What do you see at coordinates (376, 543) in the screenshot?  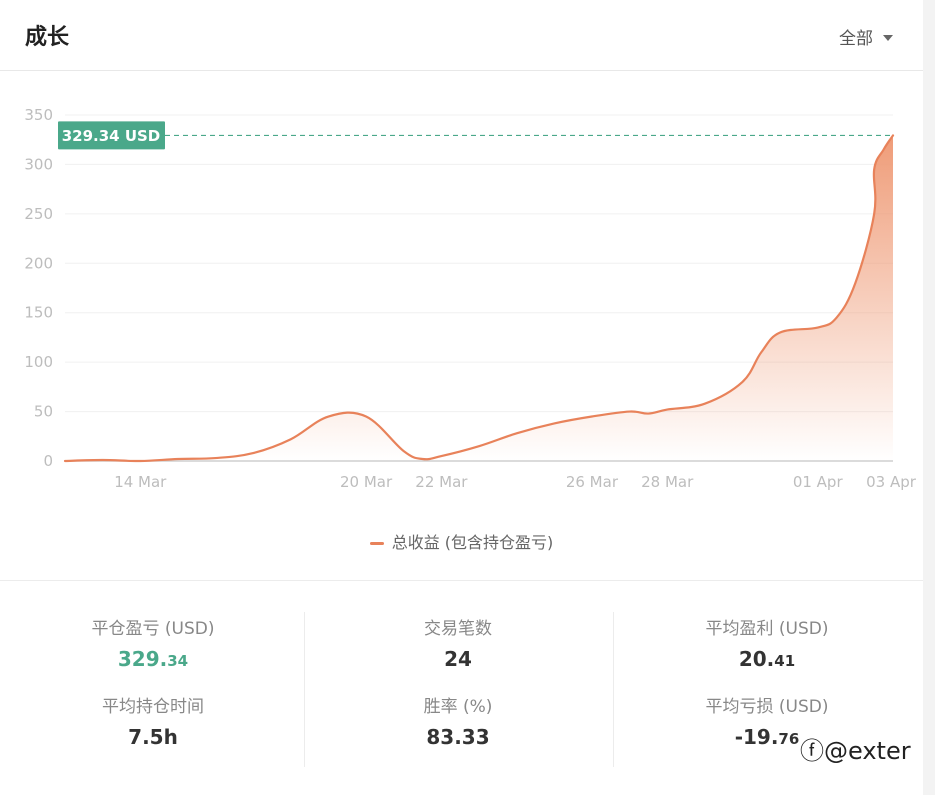 I see `legend-swatch` at bounding box center [376, 543].